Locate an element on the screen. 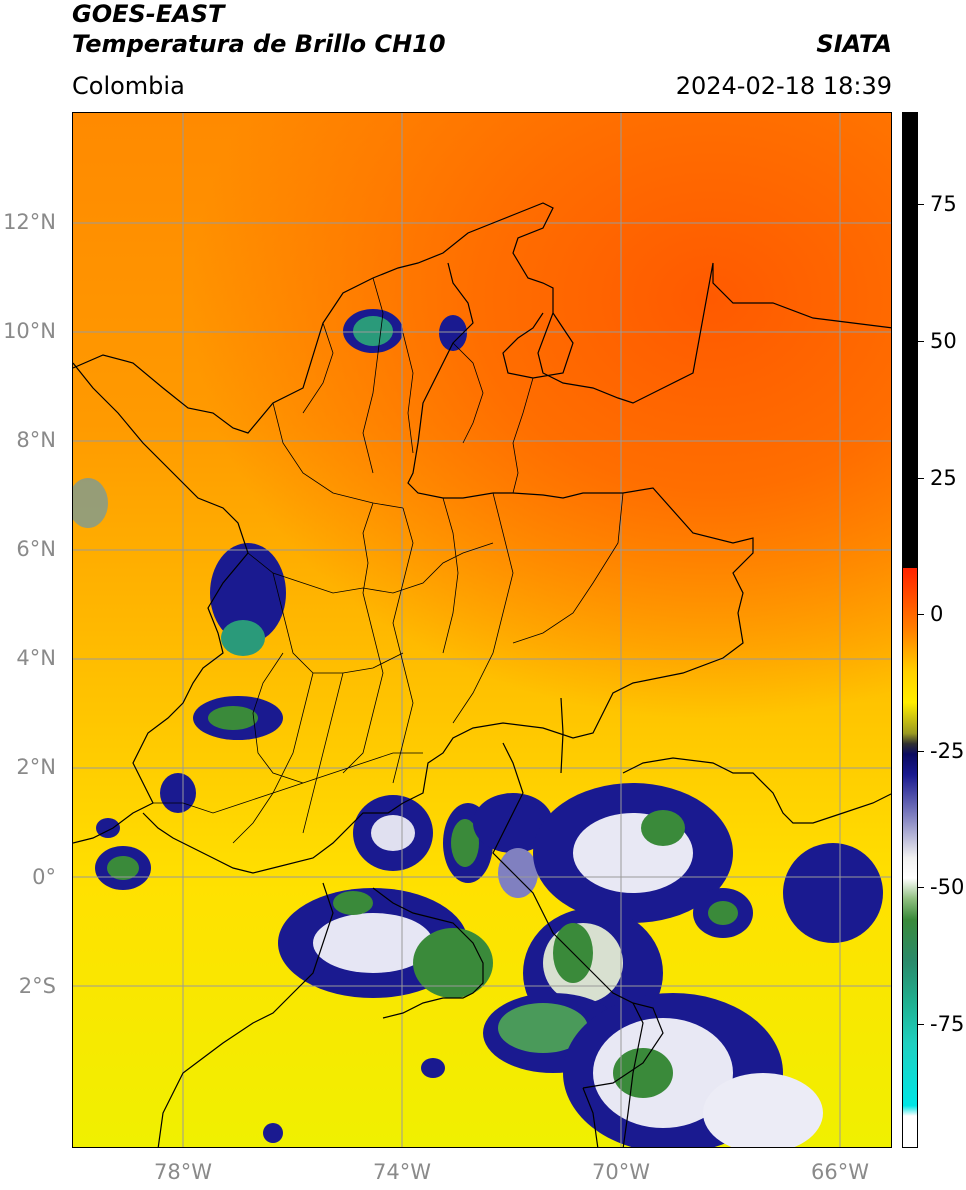 The height and width of the screenshot is (1190, 966). colorbar-label-0: 0 is located at coordinates (937, 614).